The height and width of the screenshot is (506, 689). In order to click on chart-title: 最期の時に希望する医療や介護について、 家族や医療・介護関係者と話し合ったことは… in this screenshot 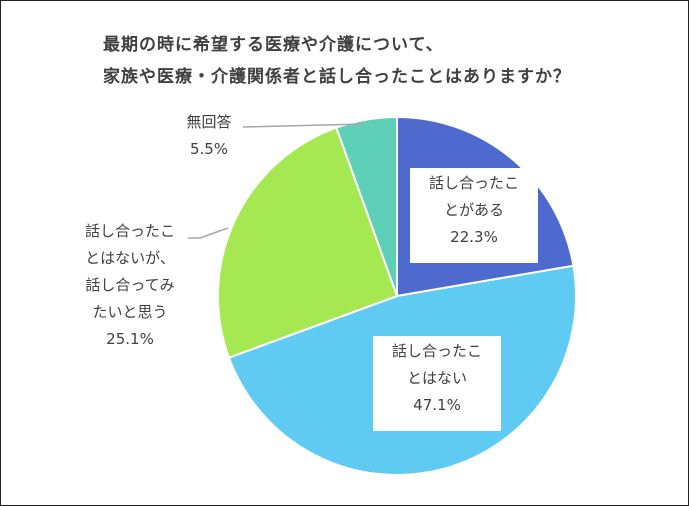, I will do `click(337, 61)`.